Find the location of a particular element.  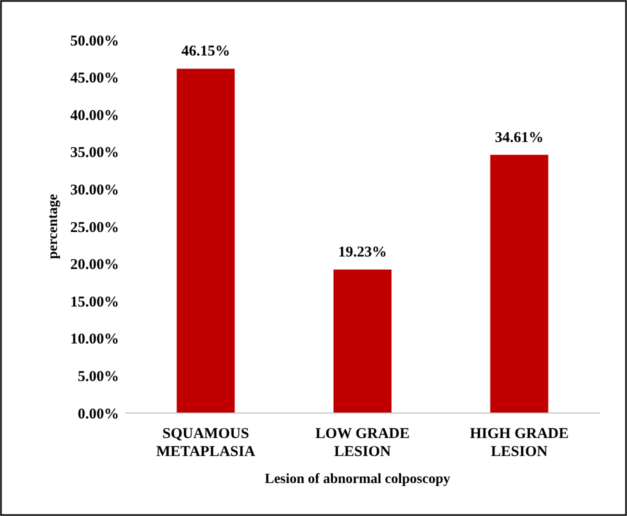

y-tick-label: 45.00% is located at coordinates (94, 78).